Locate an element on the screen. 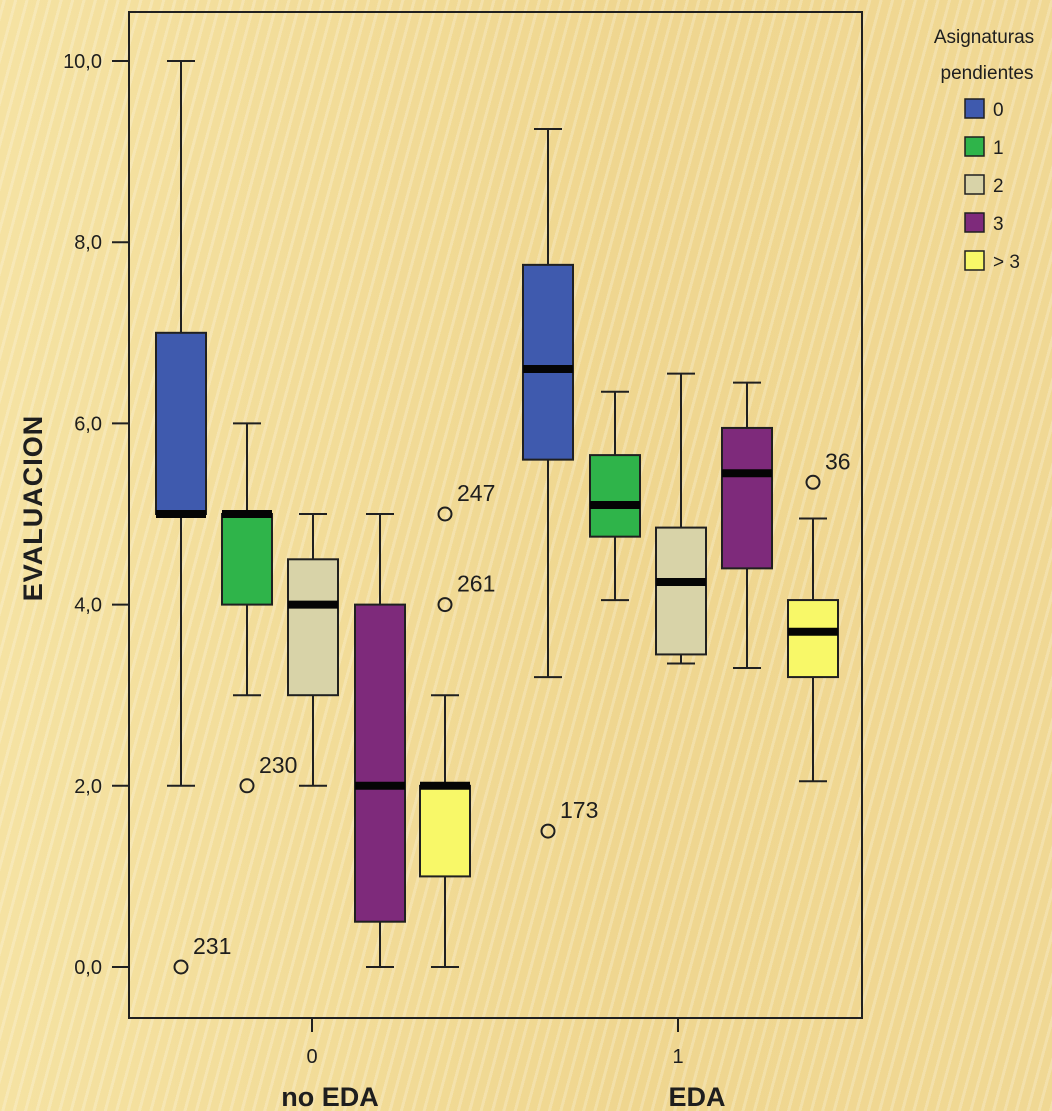 The height and width of the screenshot is (1111, 1052). x-axis: 0 no EDA 1 EDA is located at coordinates (503, 1064).